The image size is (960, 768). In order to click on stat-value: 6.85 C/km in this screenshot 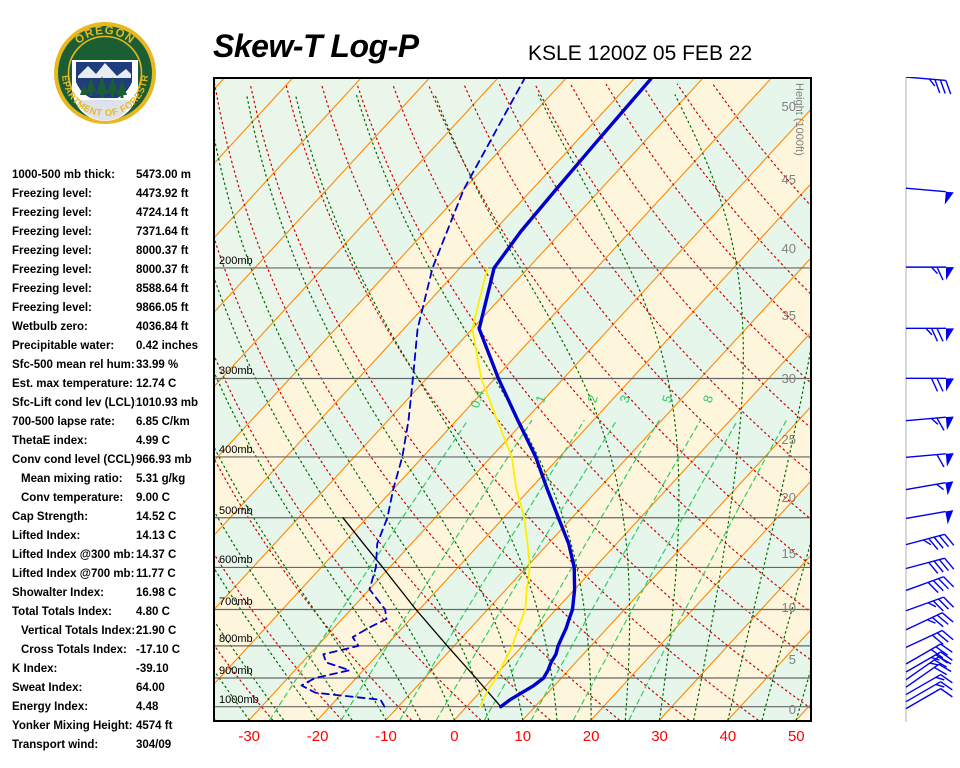, I will do `click(163, 422)`.